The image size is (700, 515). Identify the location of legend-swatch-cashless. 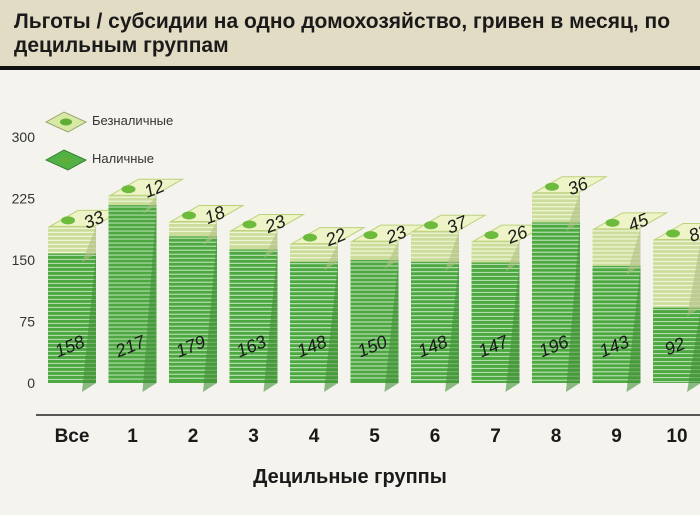
(66, 122).